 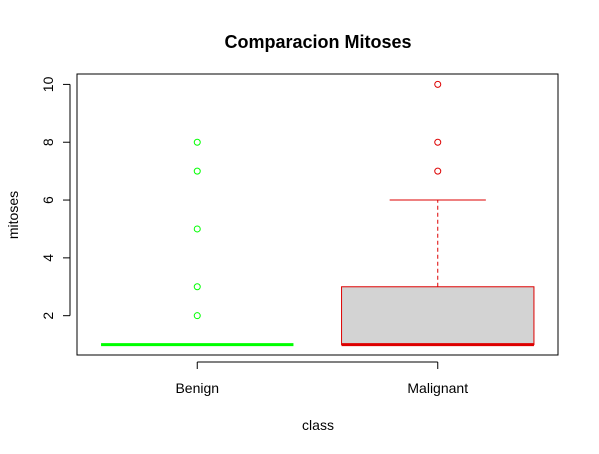 I want to click on x-axis: Benign Malignant, so click(x=321, y=378).